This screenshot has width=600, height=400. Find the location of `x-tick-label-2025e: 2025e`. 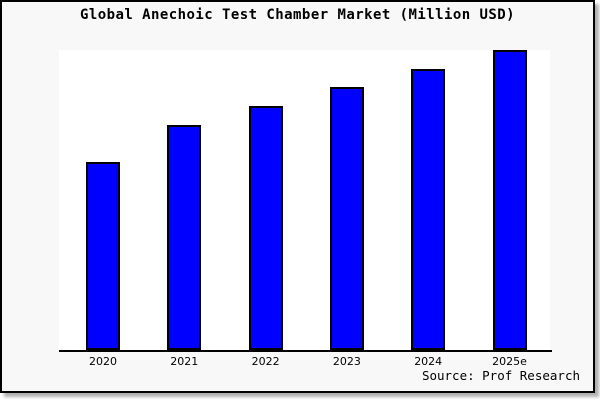

x-tick-label-2025e: 2025e is located at coordinates (509, 361).